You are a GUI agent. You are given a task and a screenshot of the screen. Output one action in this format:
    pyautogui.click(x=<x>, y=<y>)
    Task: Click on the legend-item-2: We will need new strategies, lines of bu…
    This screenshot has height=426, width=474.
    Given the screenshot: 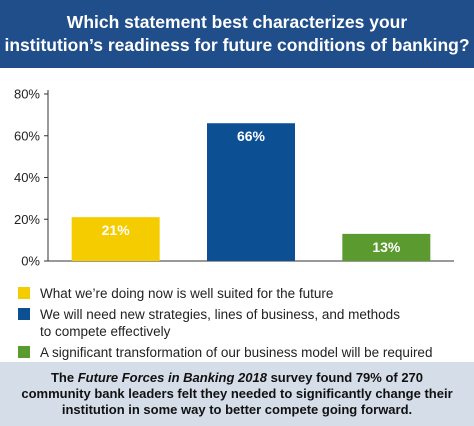 What is the action you would take?
    pyautogui.click(x=238, y=323)
    